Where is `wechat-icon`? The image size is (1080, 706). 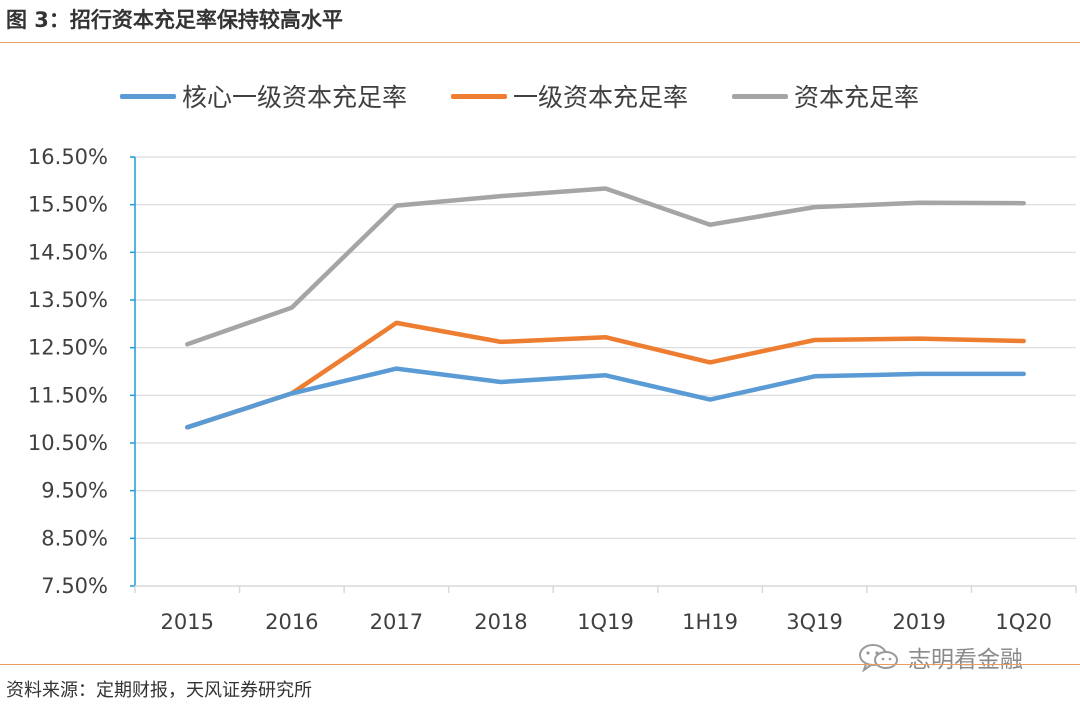
wechat-icon is located at coordinates (878, 658).